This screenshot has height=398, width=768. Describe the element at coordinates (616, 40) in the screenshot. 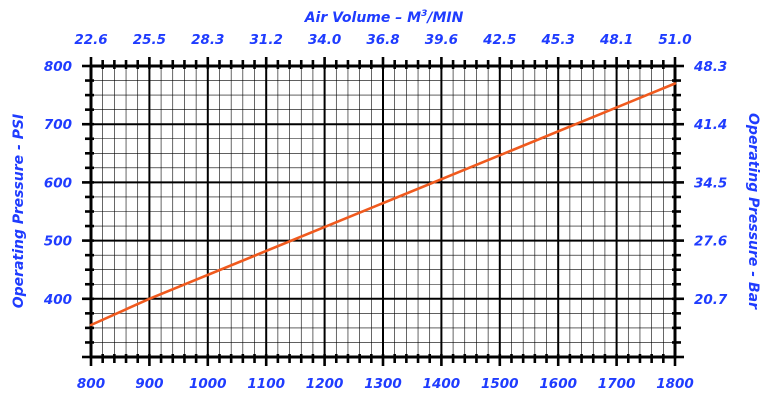

I see `top-tick-label: 48.1` at that location.